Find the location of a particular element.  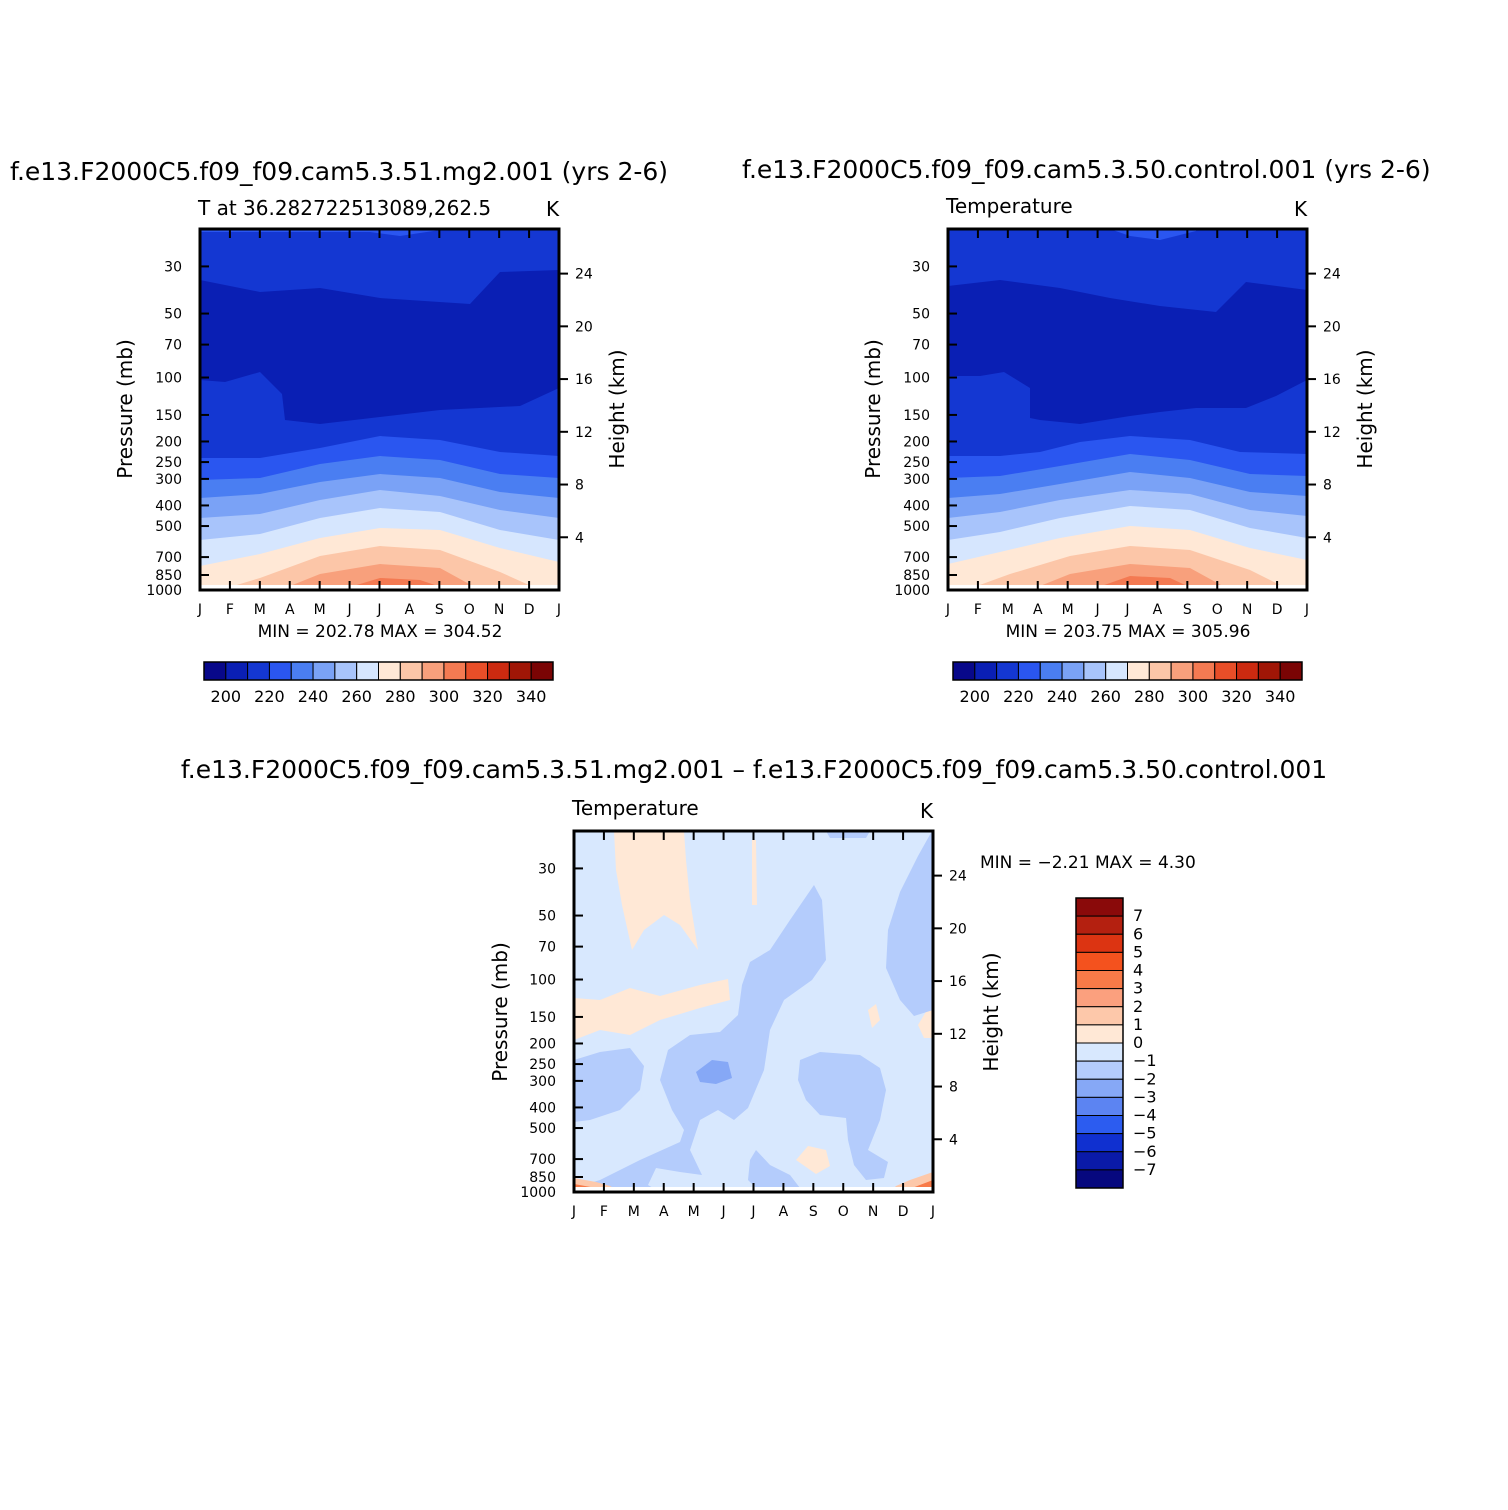

colorbar-label: −7 is located at coordinates (1145, 1169).